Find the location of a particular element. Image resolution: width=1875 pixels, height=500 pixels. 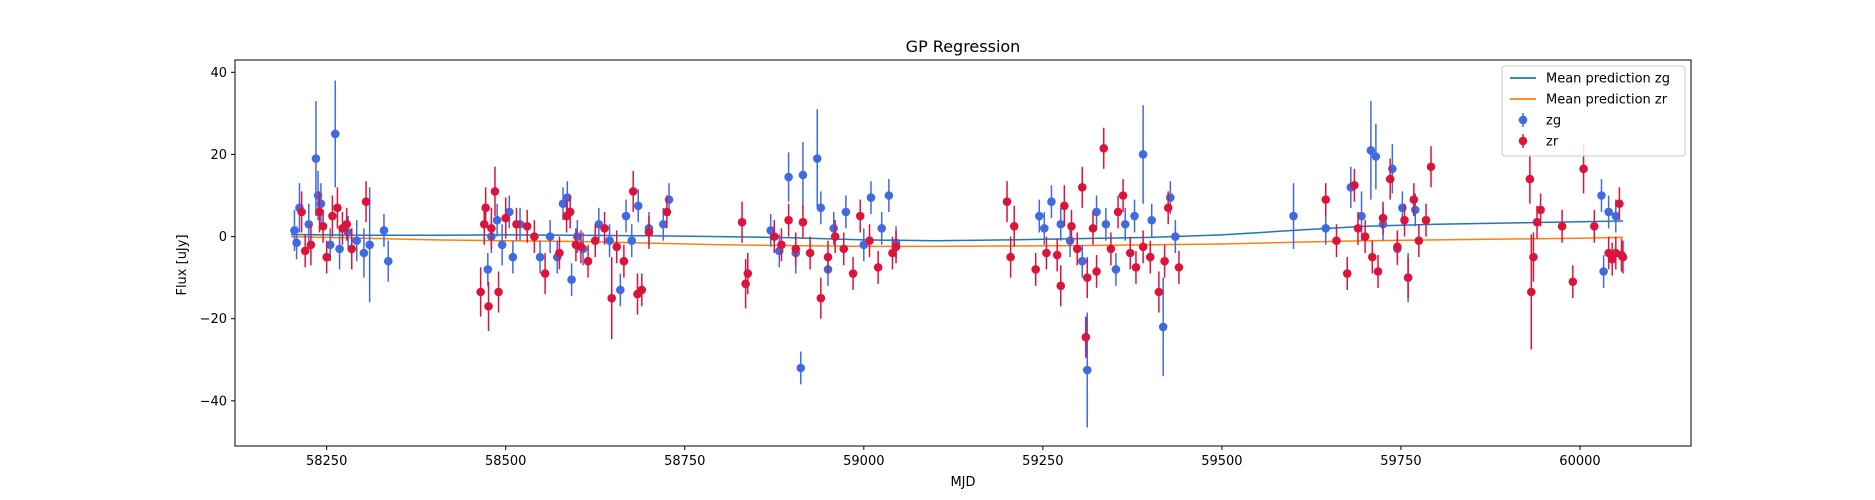

y-axis: −40 −20 0 20 40 is located at coordinates (217, 237).